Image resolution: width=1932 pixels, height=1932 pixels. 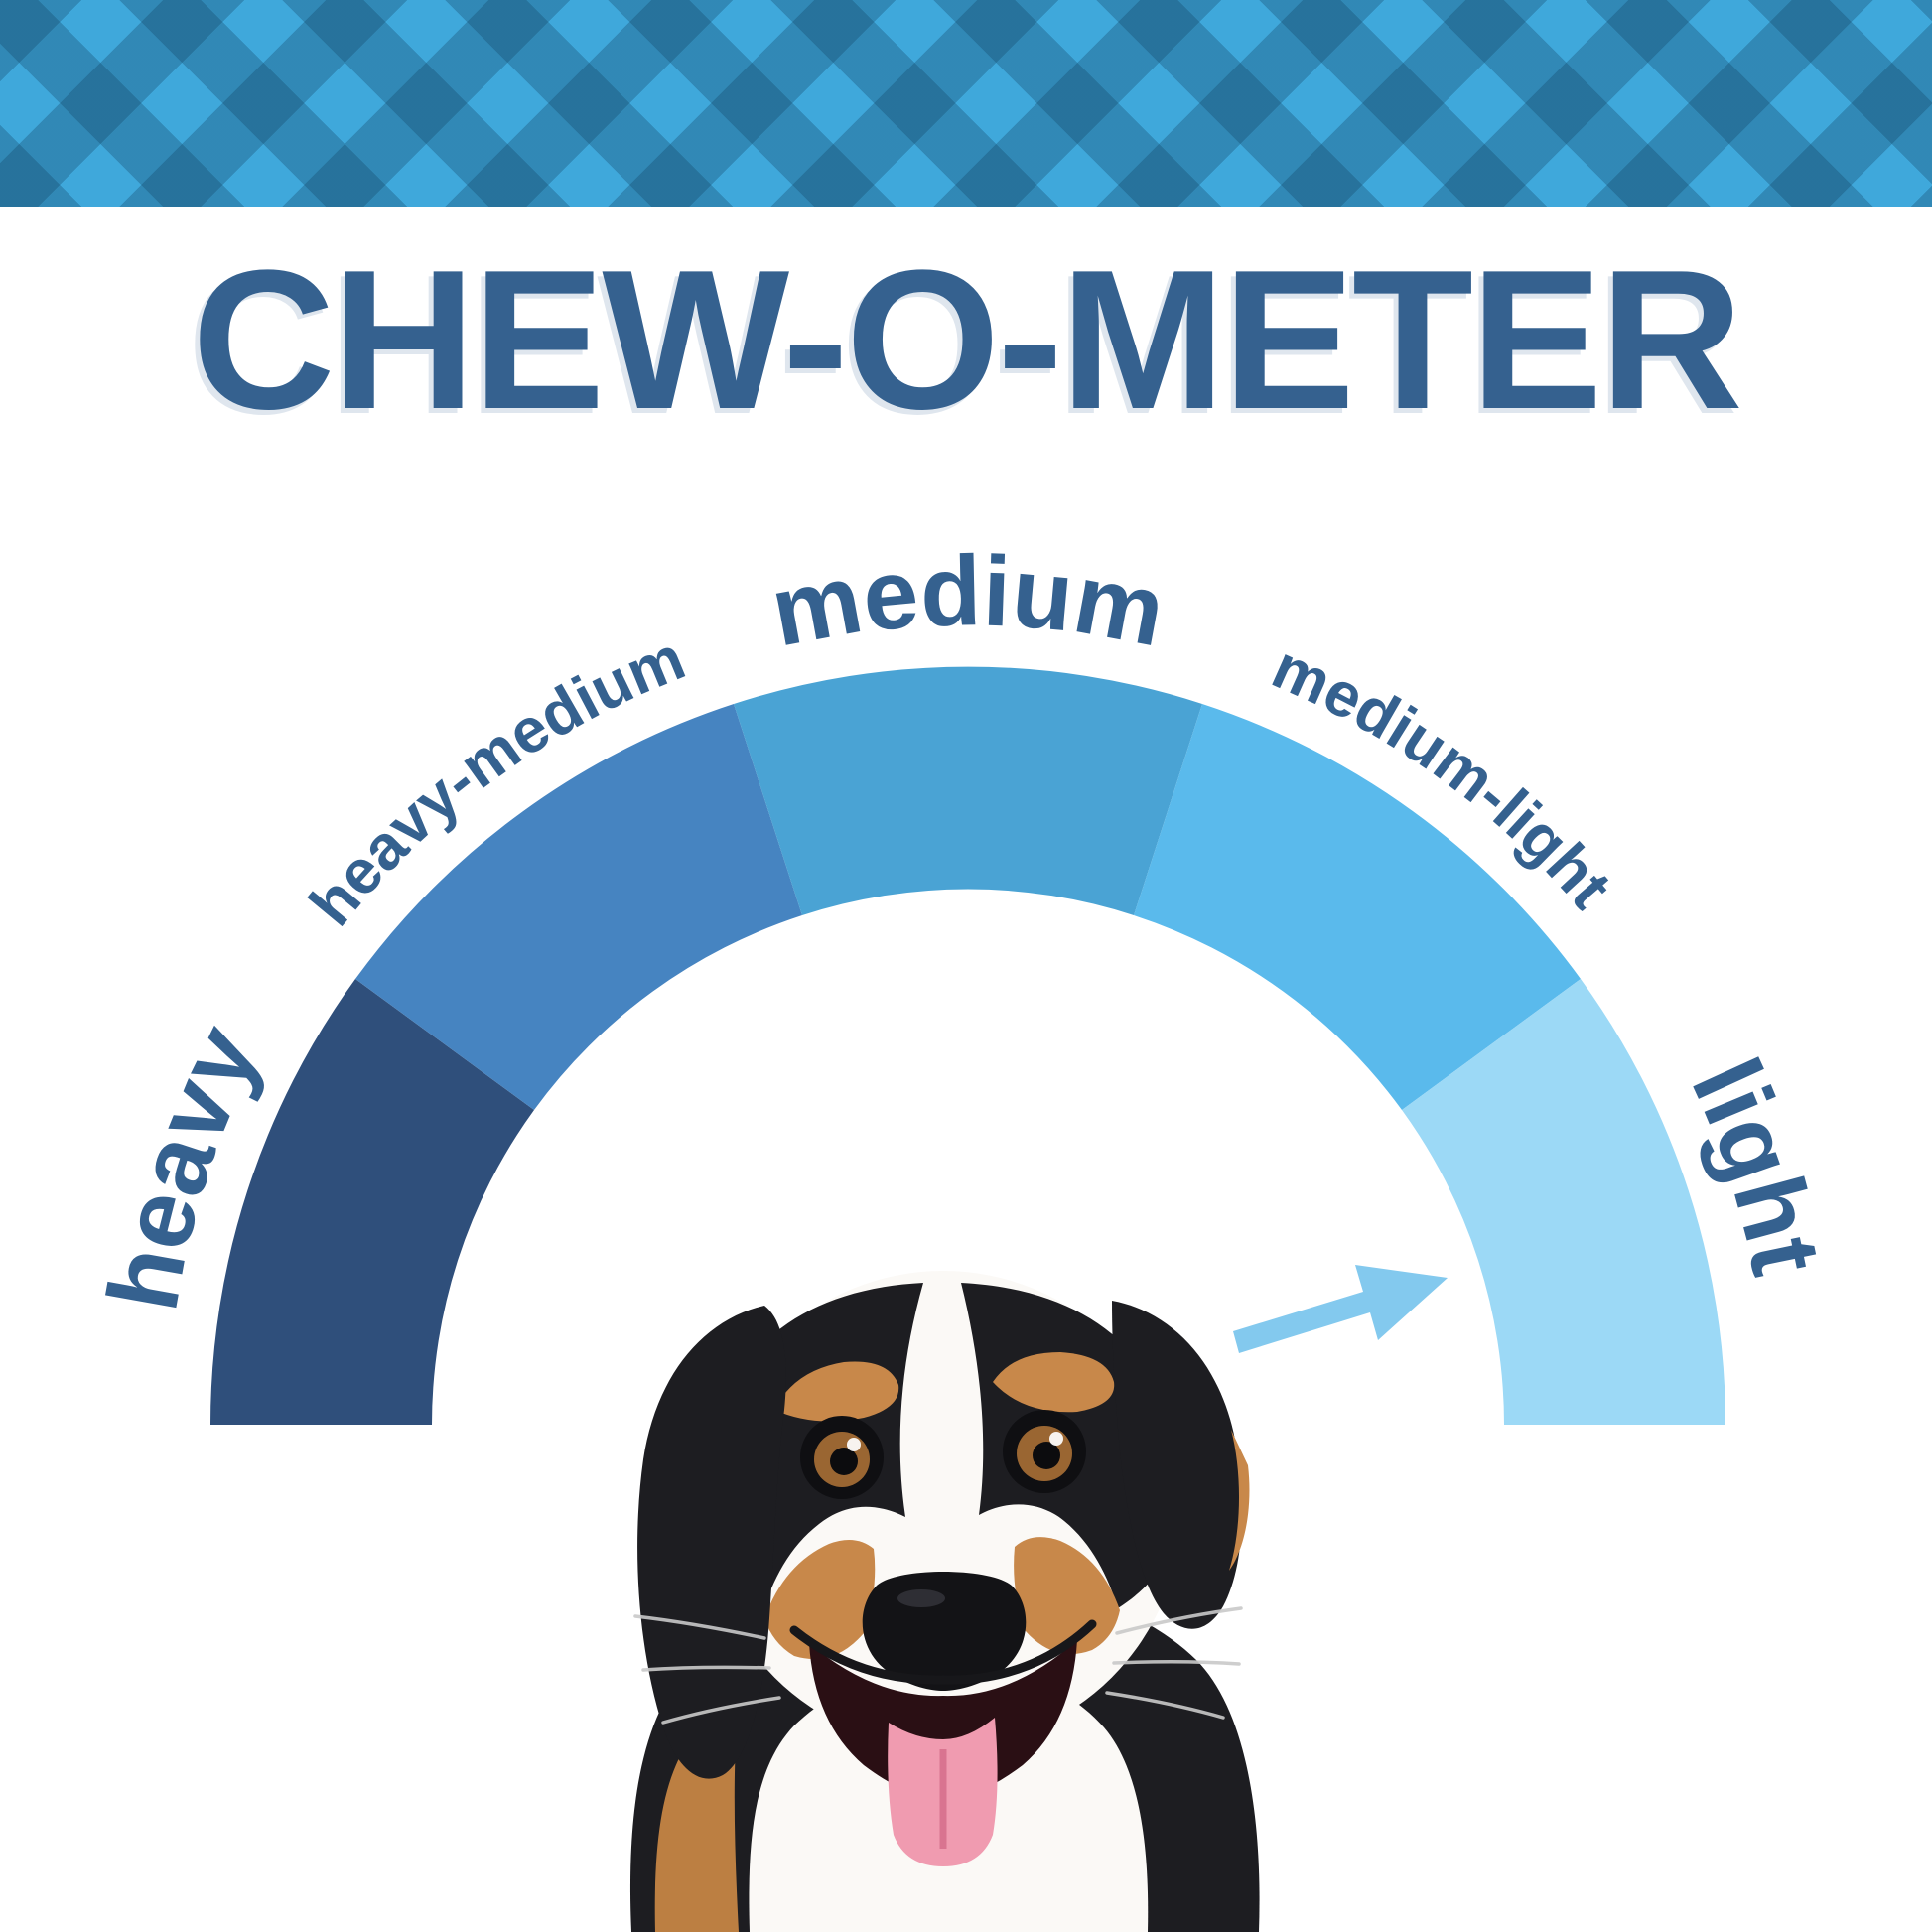 I want to click on gauge-segment-medium-light, so click(x=1358, y=907).